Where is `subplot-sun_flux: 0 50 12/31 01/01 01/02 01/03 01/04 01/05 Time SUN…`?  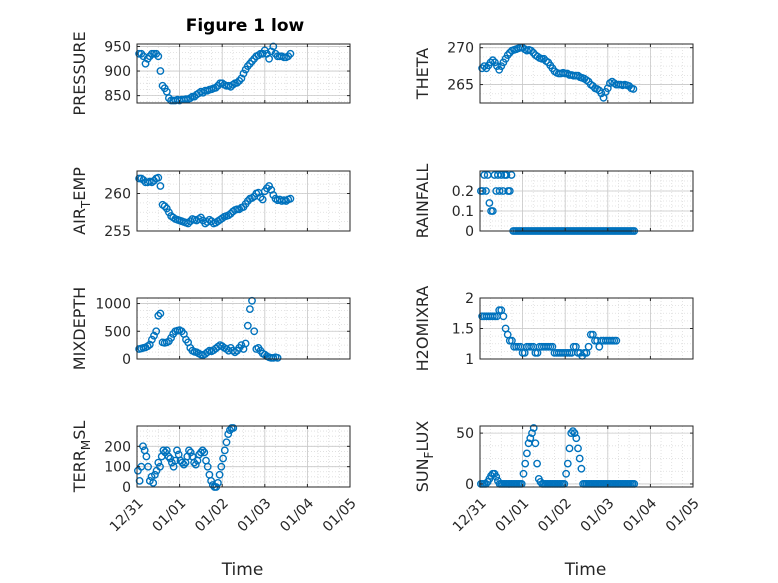 subplot-sun_flux: 0 50 12/31 01/01 01/02 01/03 01/04 01/05 Time SUN… is located at coordinates (558, 500).